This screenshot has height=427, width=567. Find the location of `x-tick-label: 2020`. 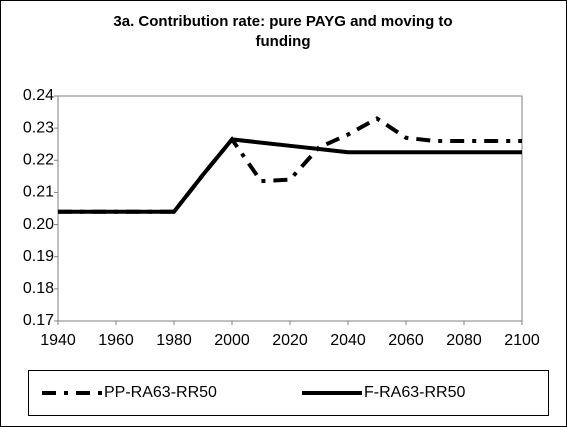

x-tick-label: 2020 is located at coordinates (290, 340).